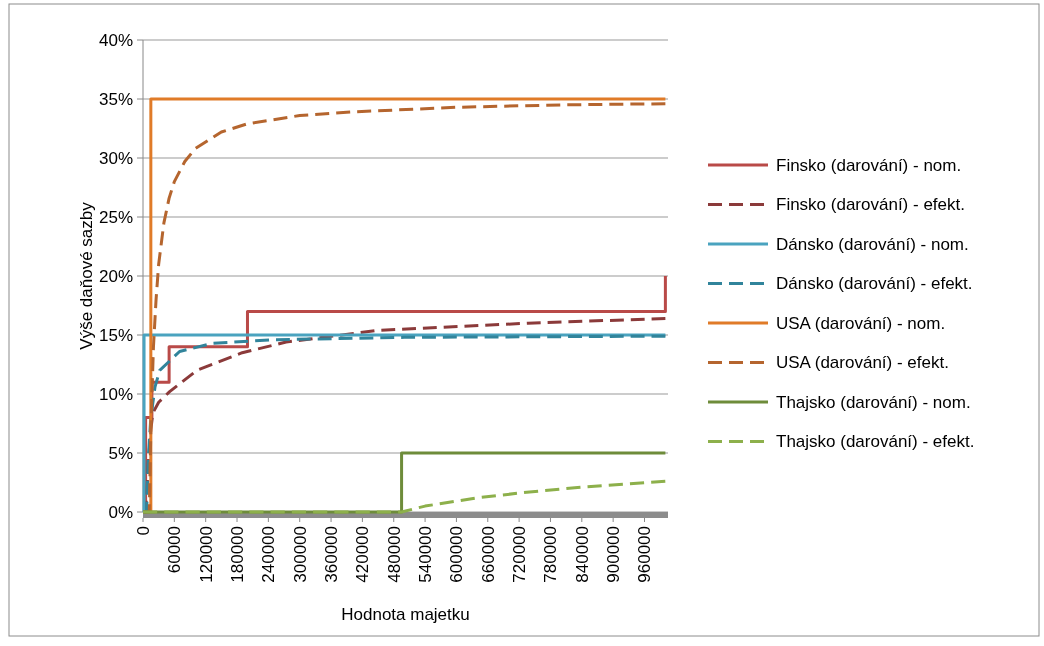 This screenshot has width=1044, height=646. What do you see at coordinates (115, 335) in the screenshot?
I see `y-tick-label: 15%` at bounding box center [115, 335].